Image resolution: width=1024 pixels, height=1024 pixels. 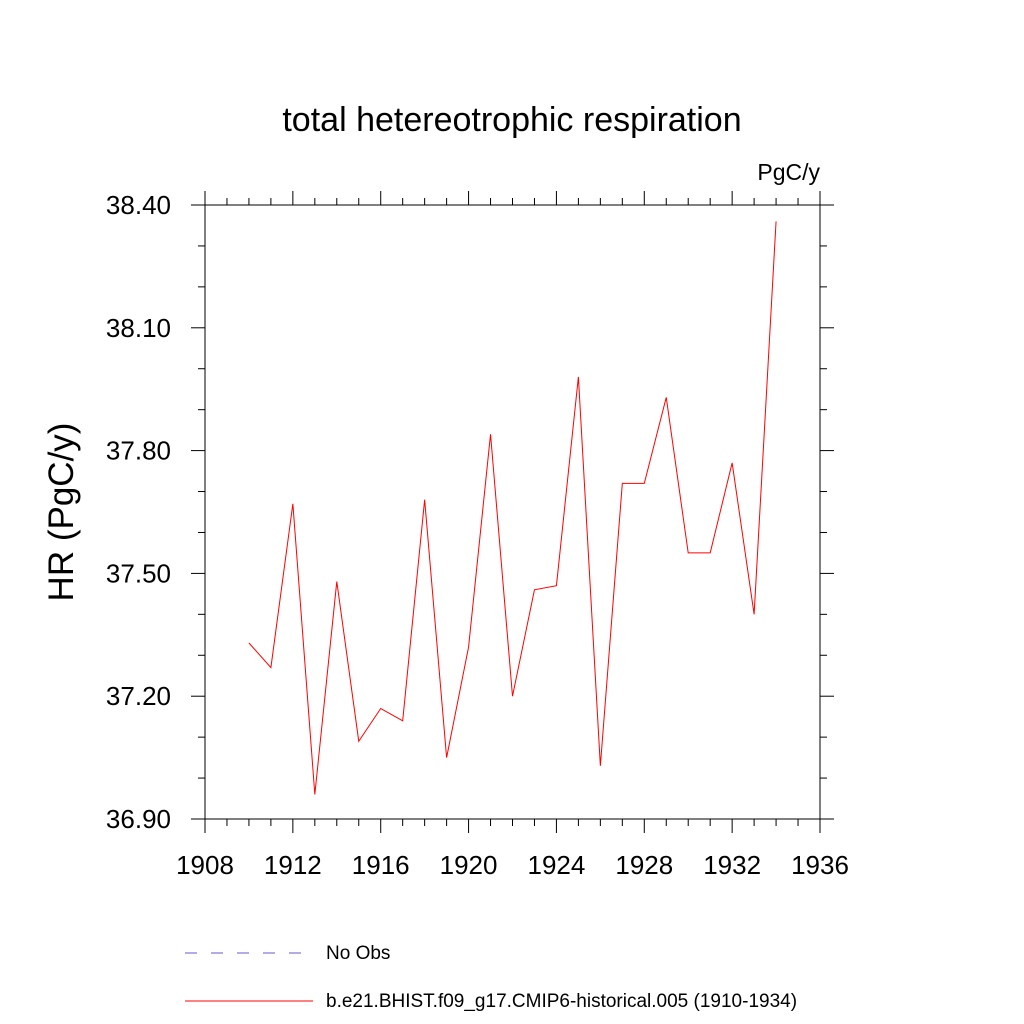 I want to click on x-tick-label: 1908, so click(x=205, y=865).